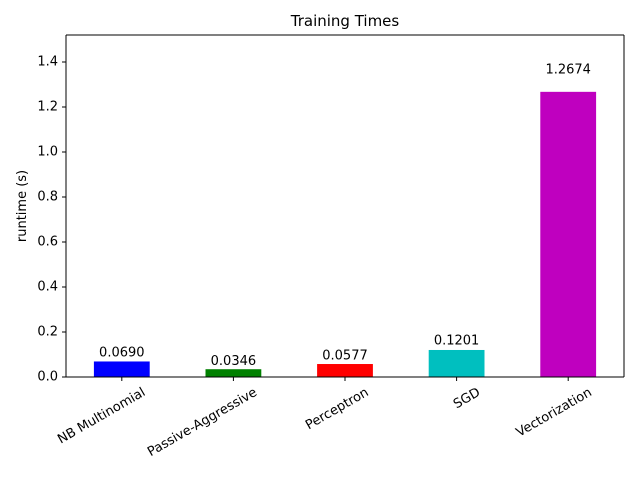  Describe the element at coordinates (47, 197) in the screenshot. I see `y-tick-label: 0.8` at that location.